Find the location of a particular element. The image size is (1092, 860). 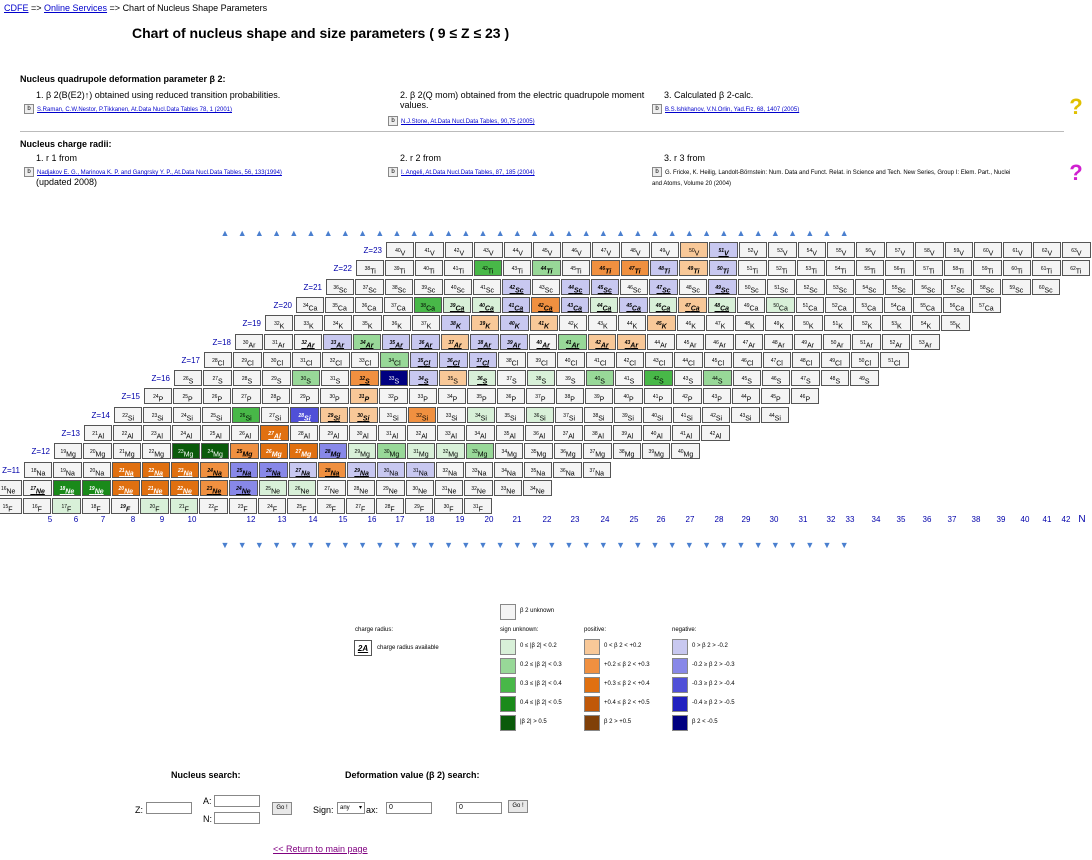

nuclide-cell: 31Si is located at coordinates (392, 414).